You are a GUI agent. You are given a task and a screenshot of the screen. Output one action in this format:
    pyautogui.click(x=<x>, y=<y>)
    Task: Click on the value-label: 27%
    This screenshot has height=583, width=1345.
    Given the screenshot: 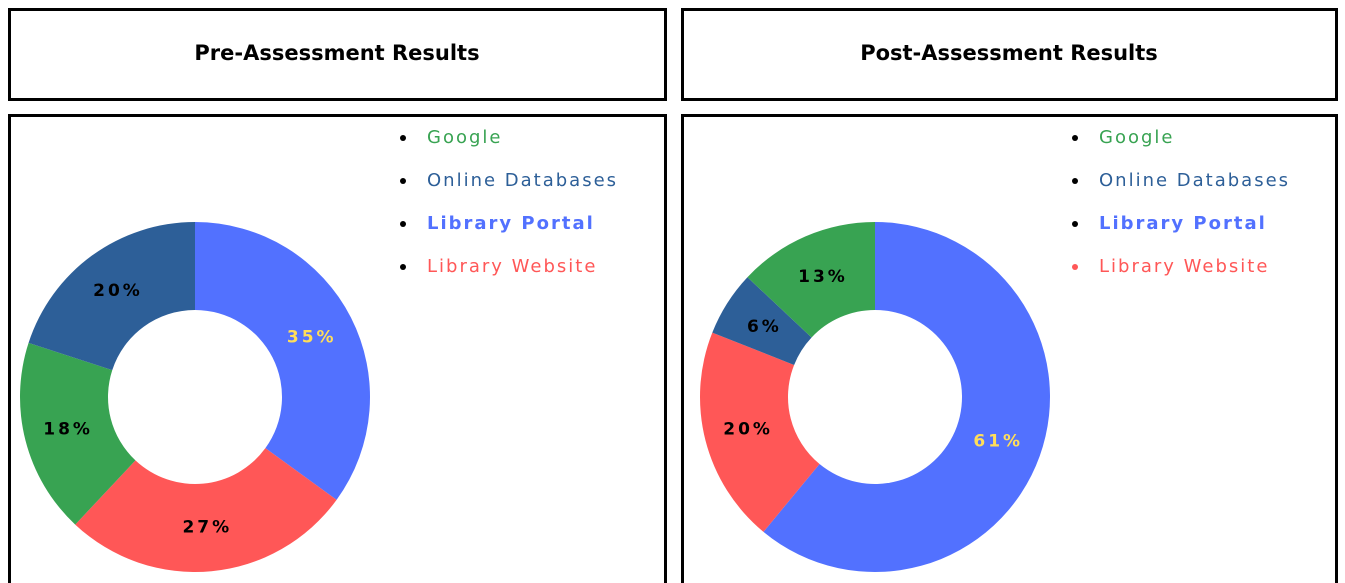 What is the action you would take?
    pyautogui.click(x=207, y=527)
    